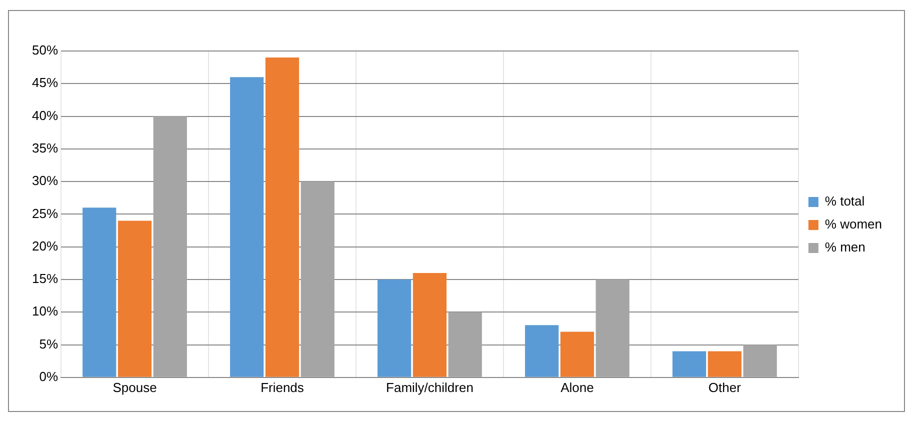 The height and width of the screenshot is (426, 917). I want to click on y-tick-label: 40%, so click(45, 115).